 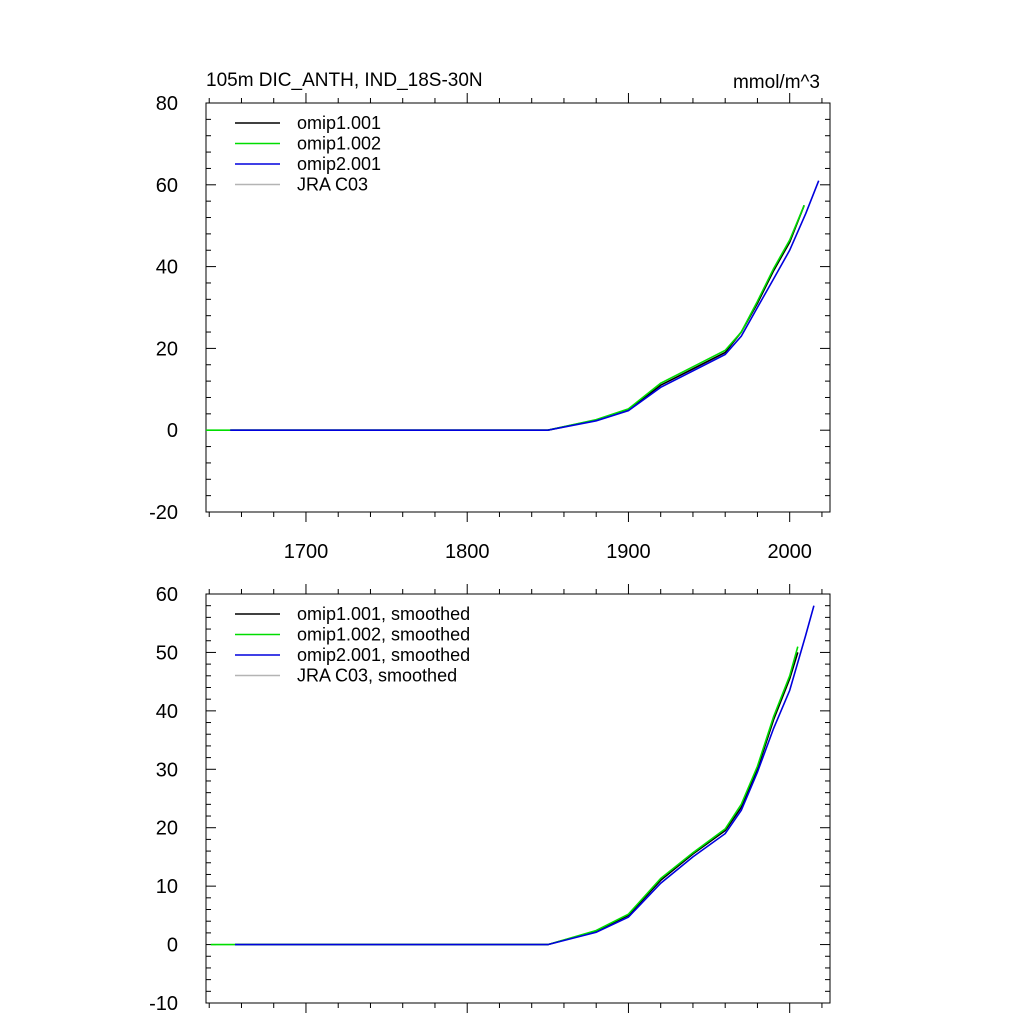 I want to click on x-tick-label: 1900, so click(x=628, y=552).